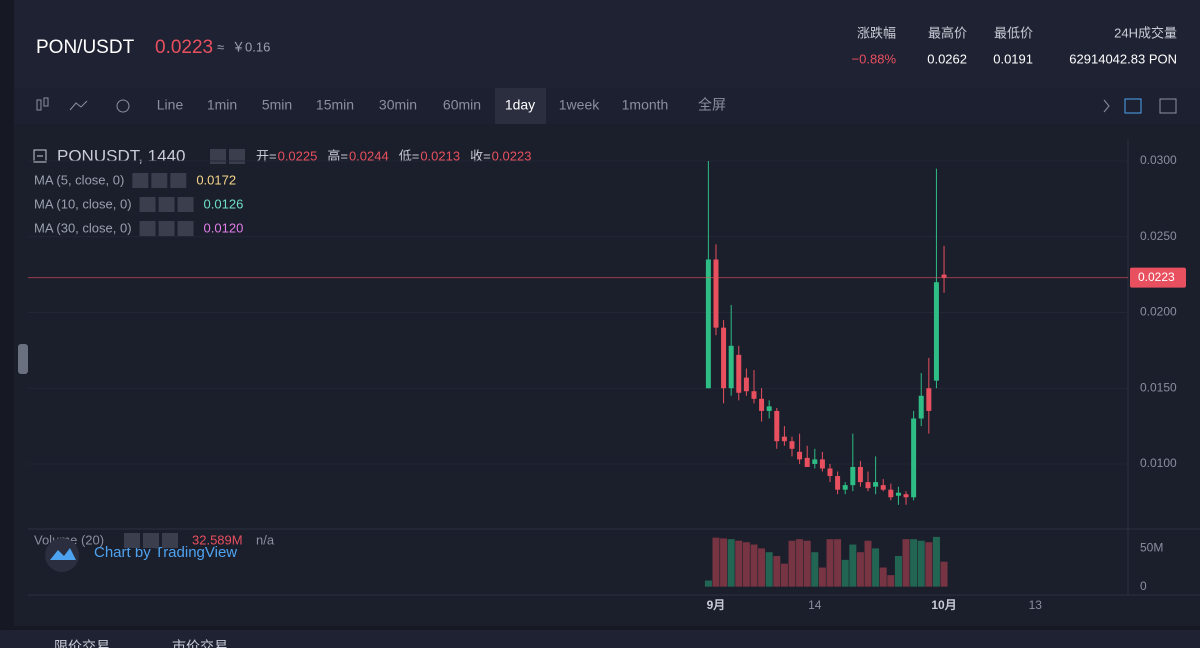  I want to click on toolbar-bg, so click(607, 106).